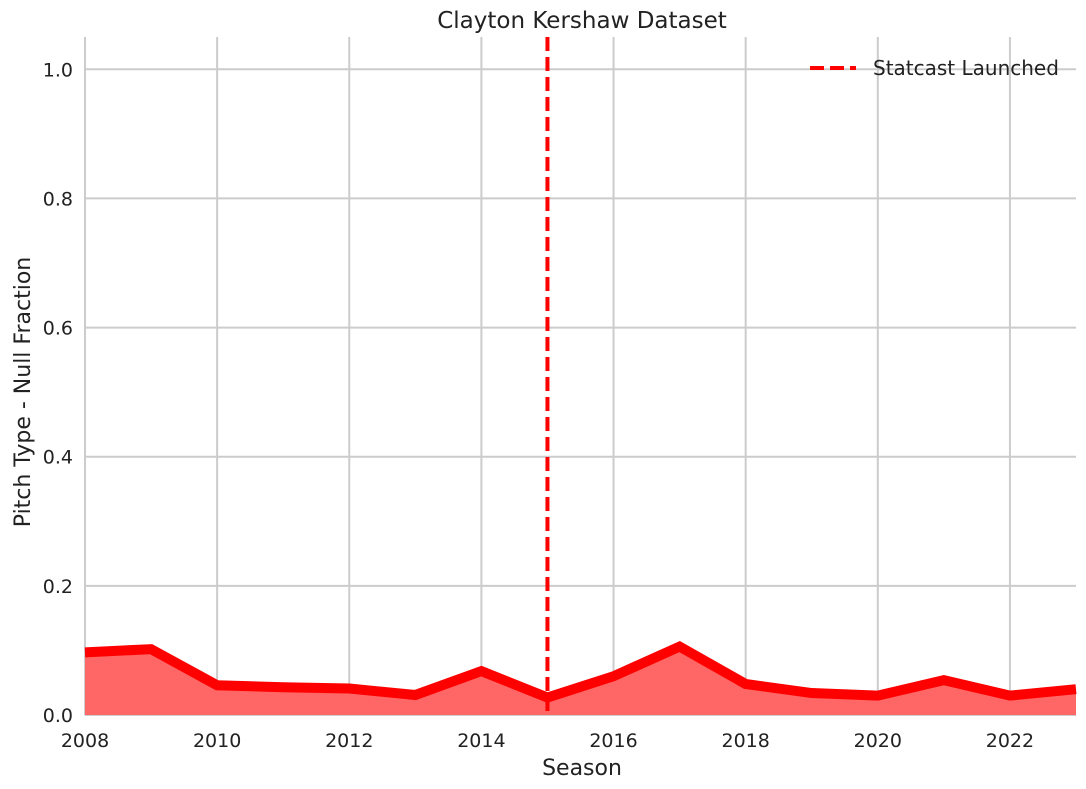 This screenshot has width=1086, height=789. What do you see at coordinates (58, 70) in the screenshot?
I see `y-tick-label: 1.0` at bounding box center [58, 70].